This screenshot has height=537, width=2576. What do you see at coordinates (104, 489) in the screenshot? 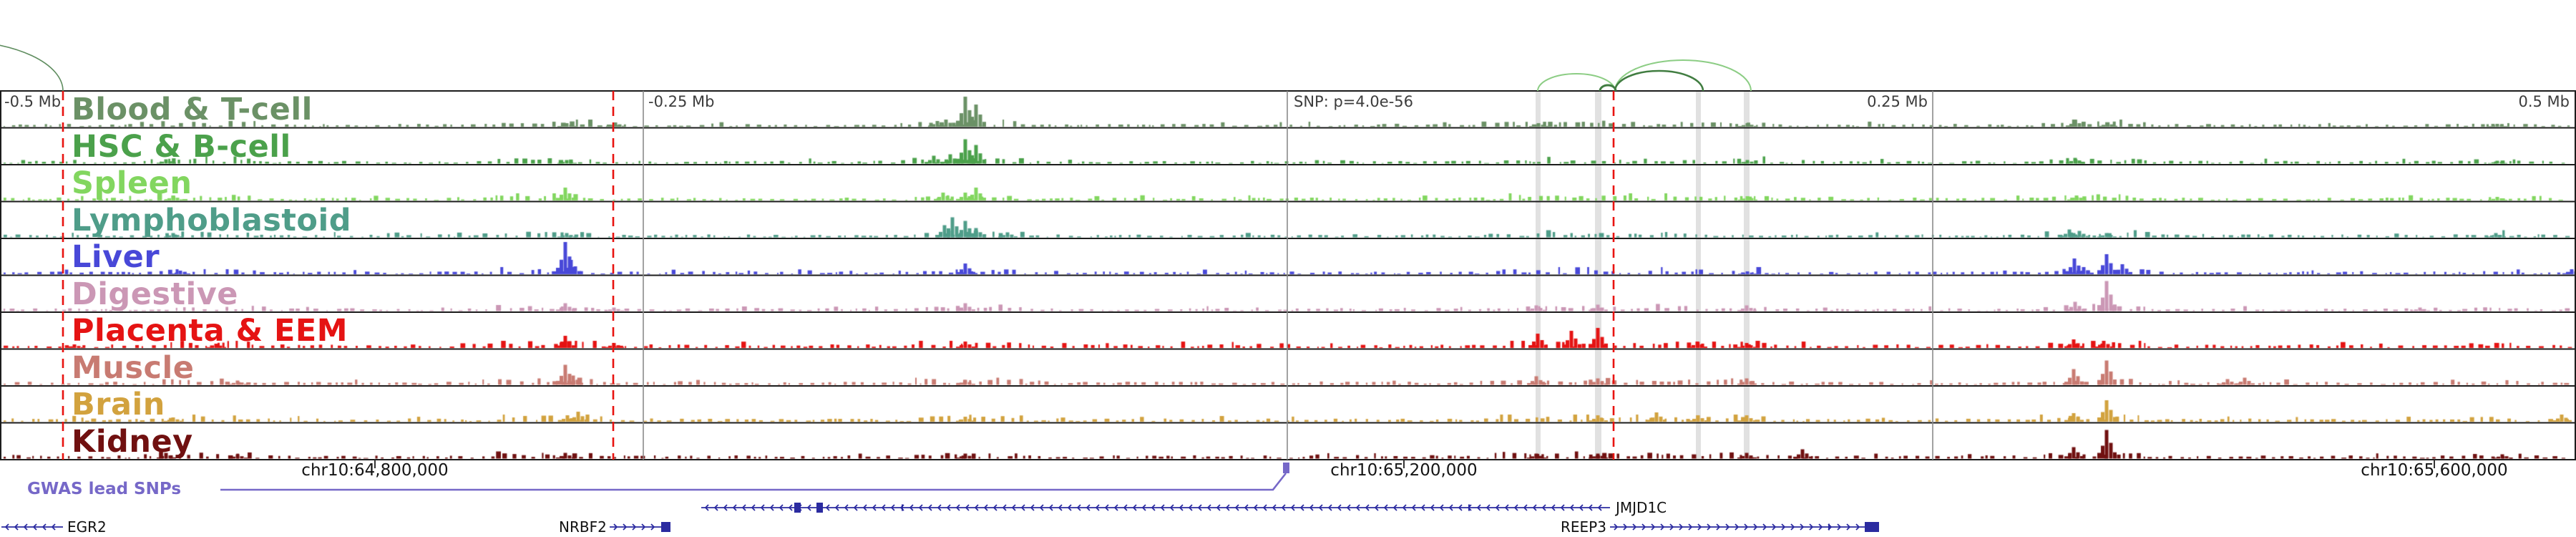
I see `gwas-lead-snps-label: GWAS lead SNPs` at bounding box center [104, 489].